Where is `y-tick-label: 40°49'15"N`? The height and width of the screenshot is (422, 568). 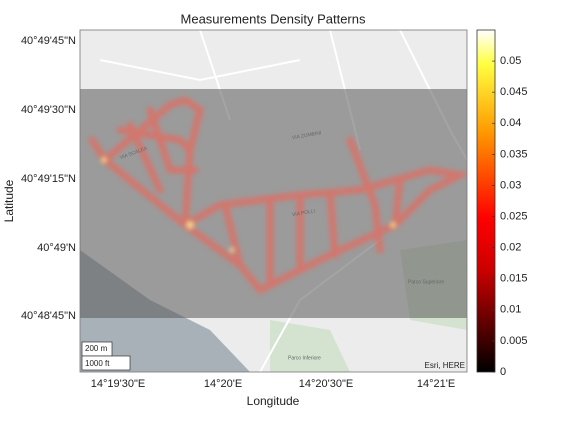
y-tick-label: 40°49'15"N is located at coordinates (48, 179).